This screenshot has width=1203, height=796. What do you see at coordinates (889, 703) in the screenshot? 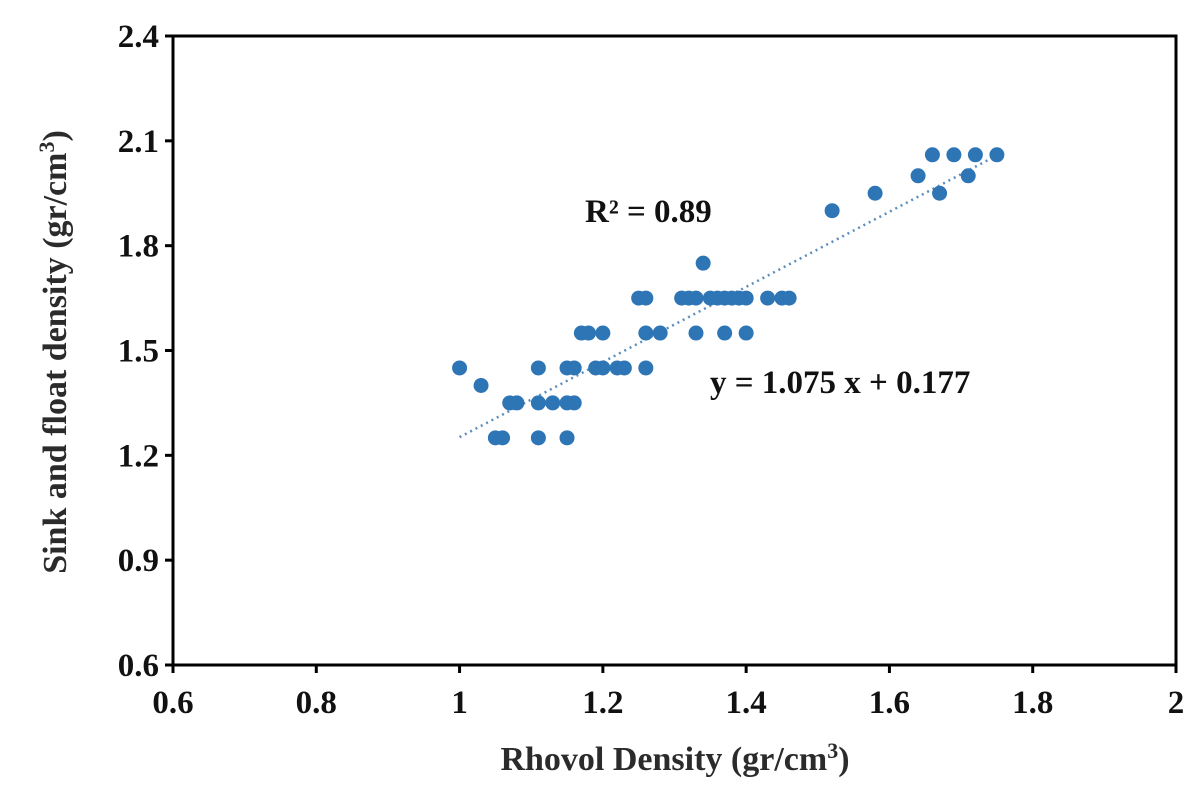
I see `x-tick-label: 1.6` at bounding box center [889, 703].